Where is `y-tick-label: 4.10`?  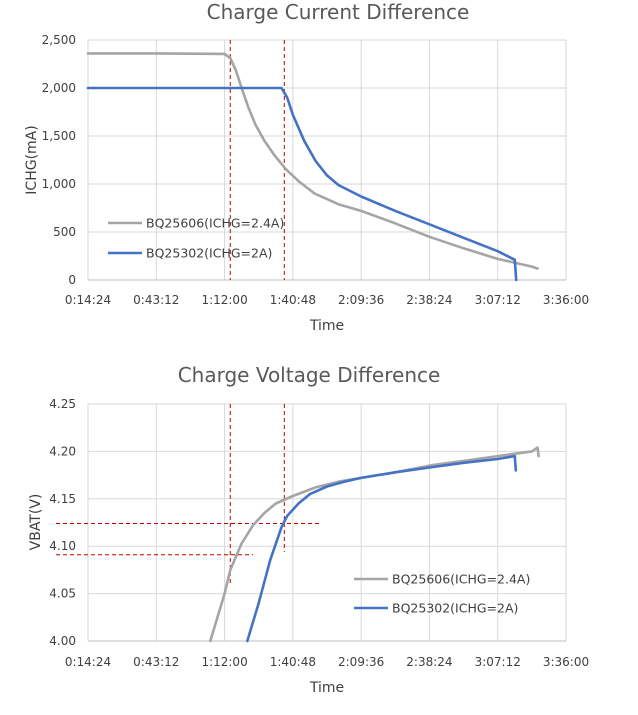 y-tick-label: 4.10 is located at coordinates (62, 546).